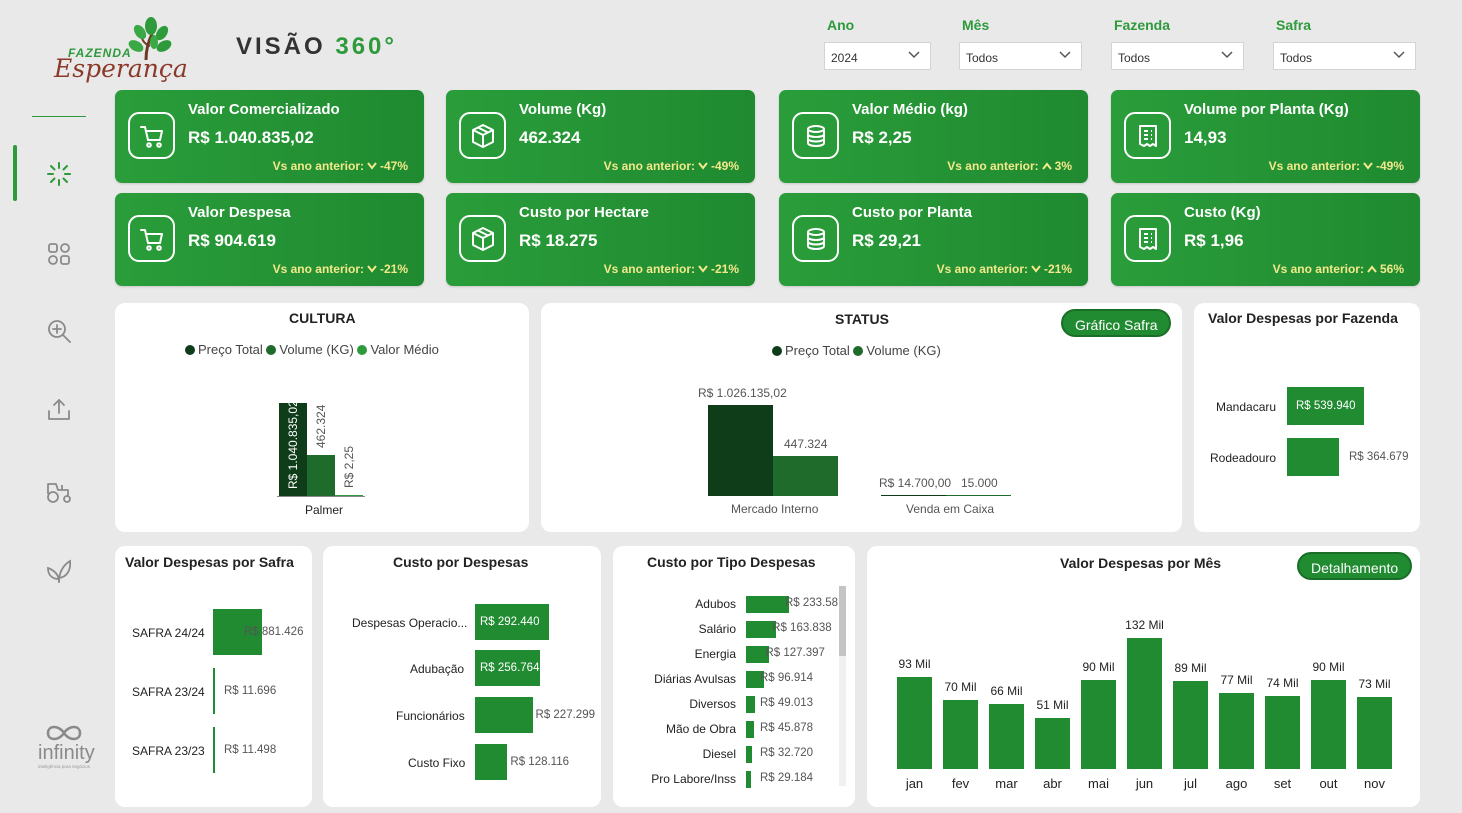 The height and width of the screenshot is (813, 1462). I want to click on mes-data-label: 73 Mil, so click(1374, 683).